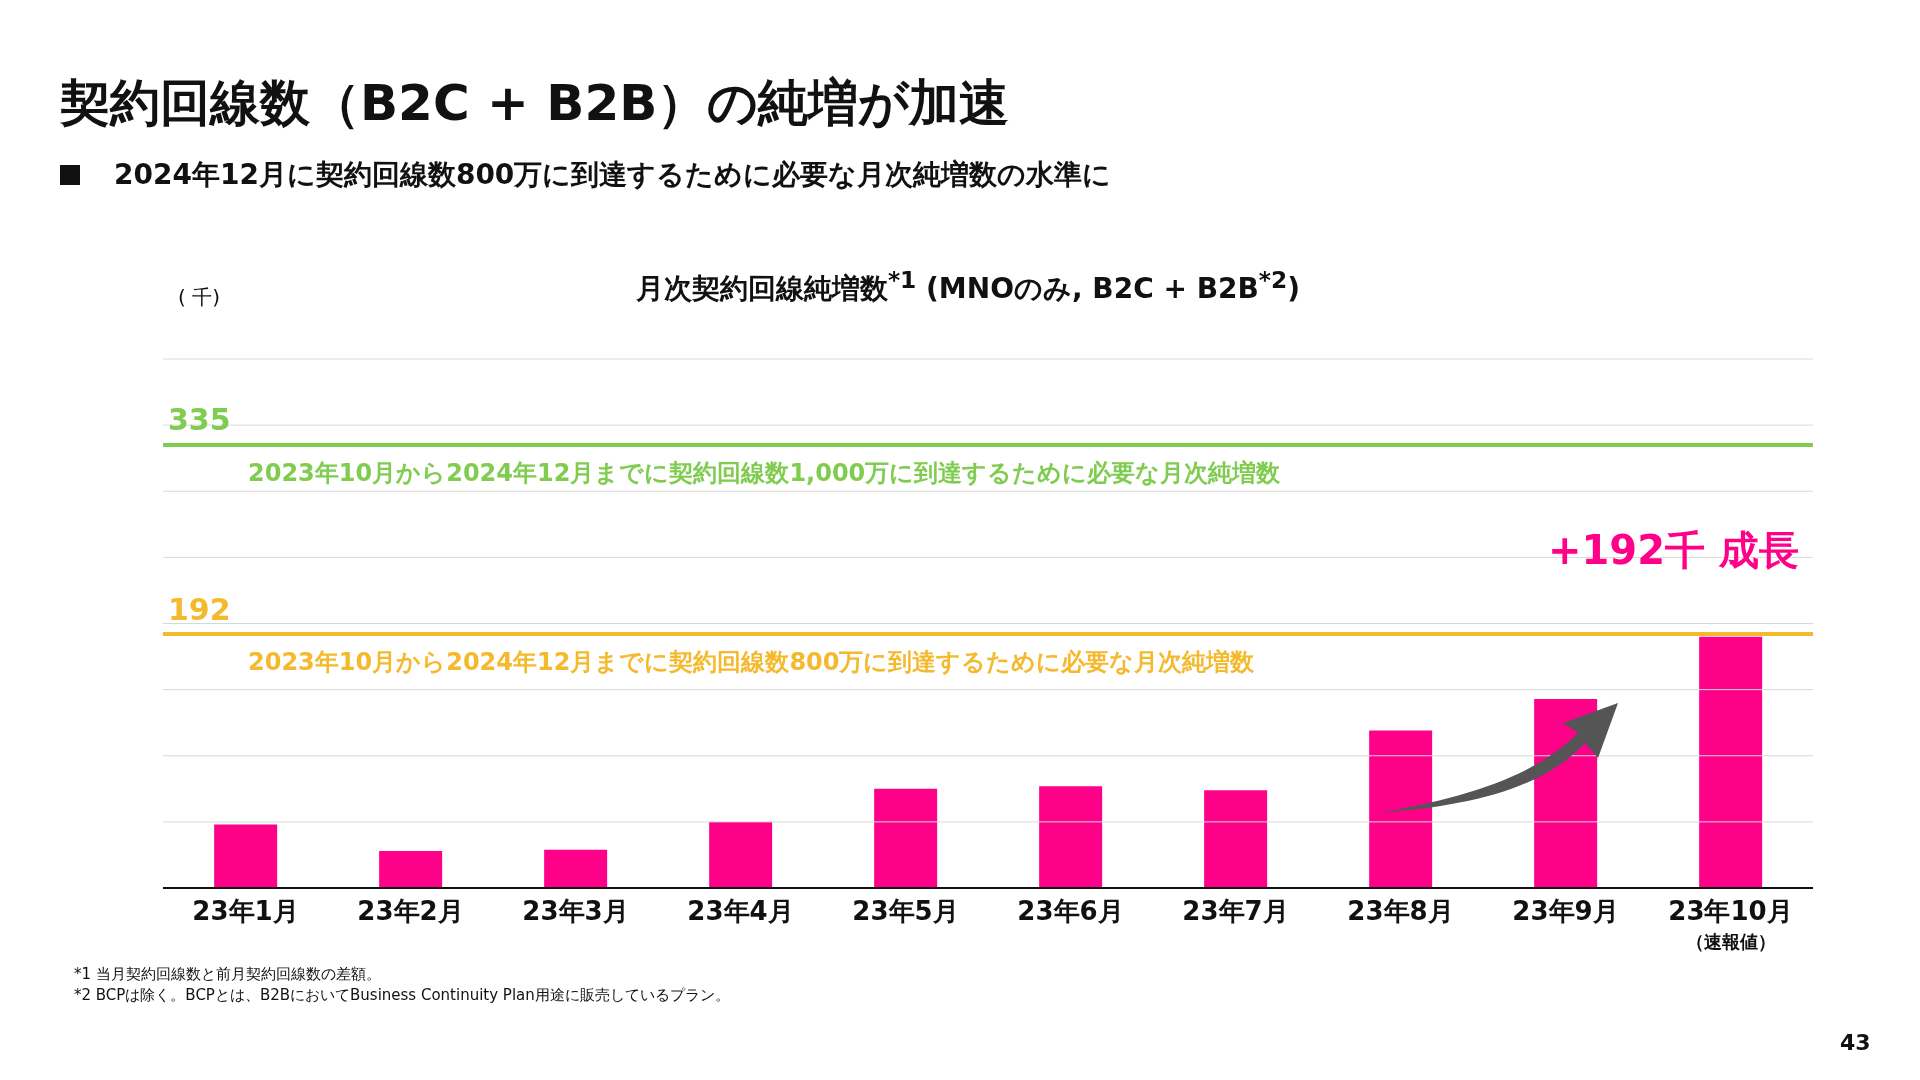  Describe the element at coordinates (535, 103) in the screenshot. I see `chart-title: 契約回線数（B2C + B2B）の純増が加速` at that location.